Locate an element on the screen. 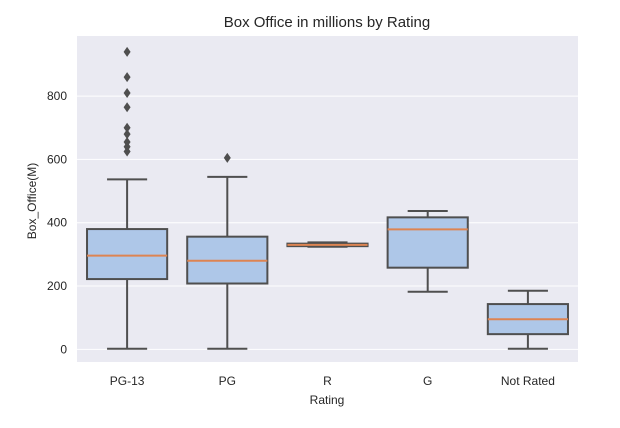 This screenshot has width=620, height=428. x-tick-label: PG is located at coordinates (227, 381).